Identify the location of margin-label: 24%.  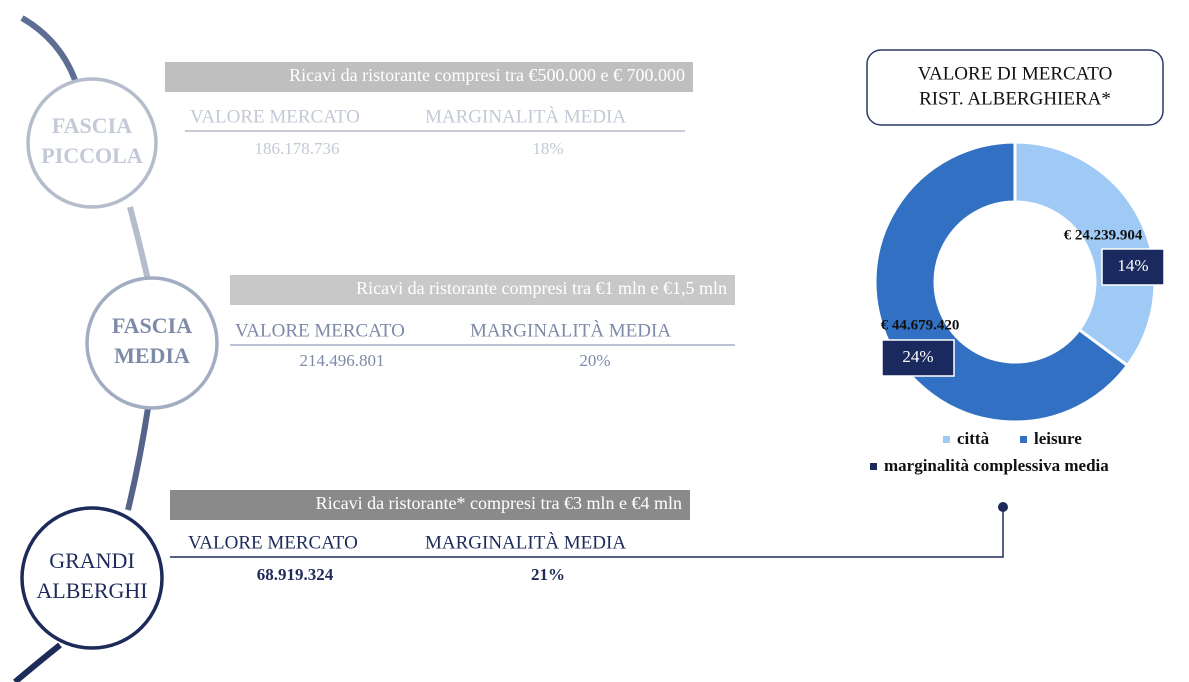
(917, 356).